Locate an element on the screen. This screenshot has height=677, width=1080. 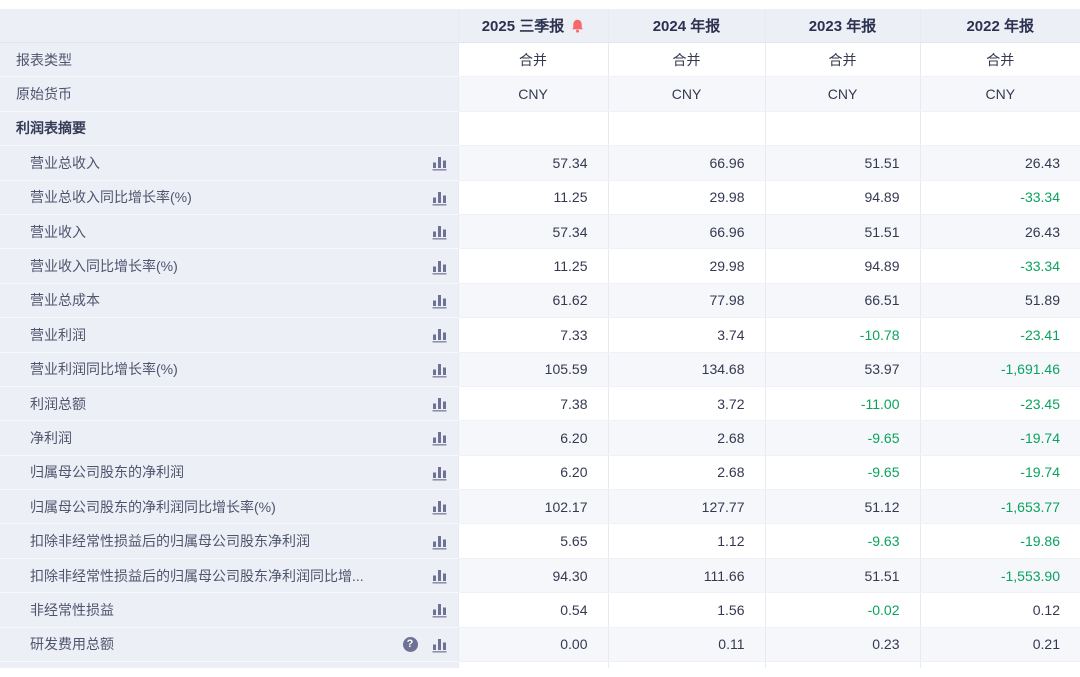
value-cell: 7.33 is located at coordinates (532, 335).